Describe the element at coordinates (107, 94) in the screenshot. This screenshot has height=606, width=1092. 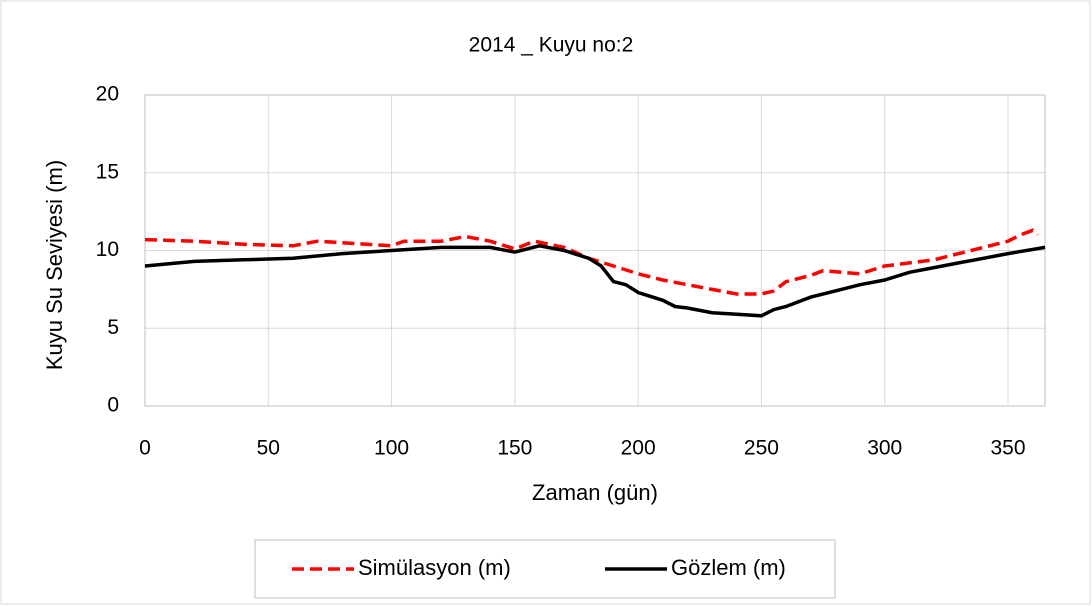
I see `y-tick-label: 20` at that location.